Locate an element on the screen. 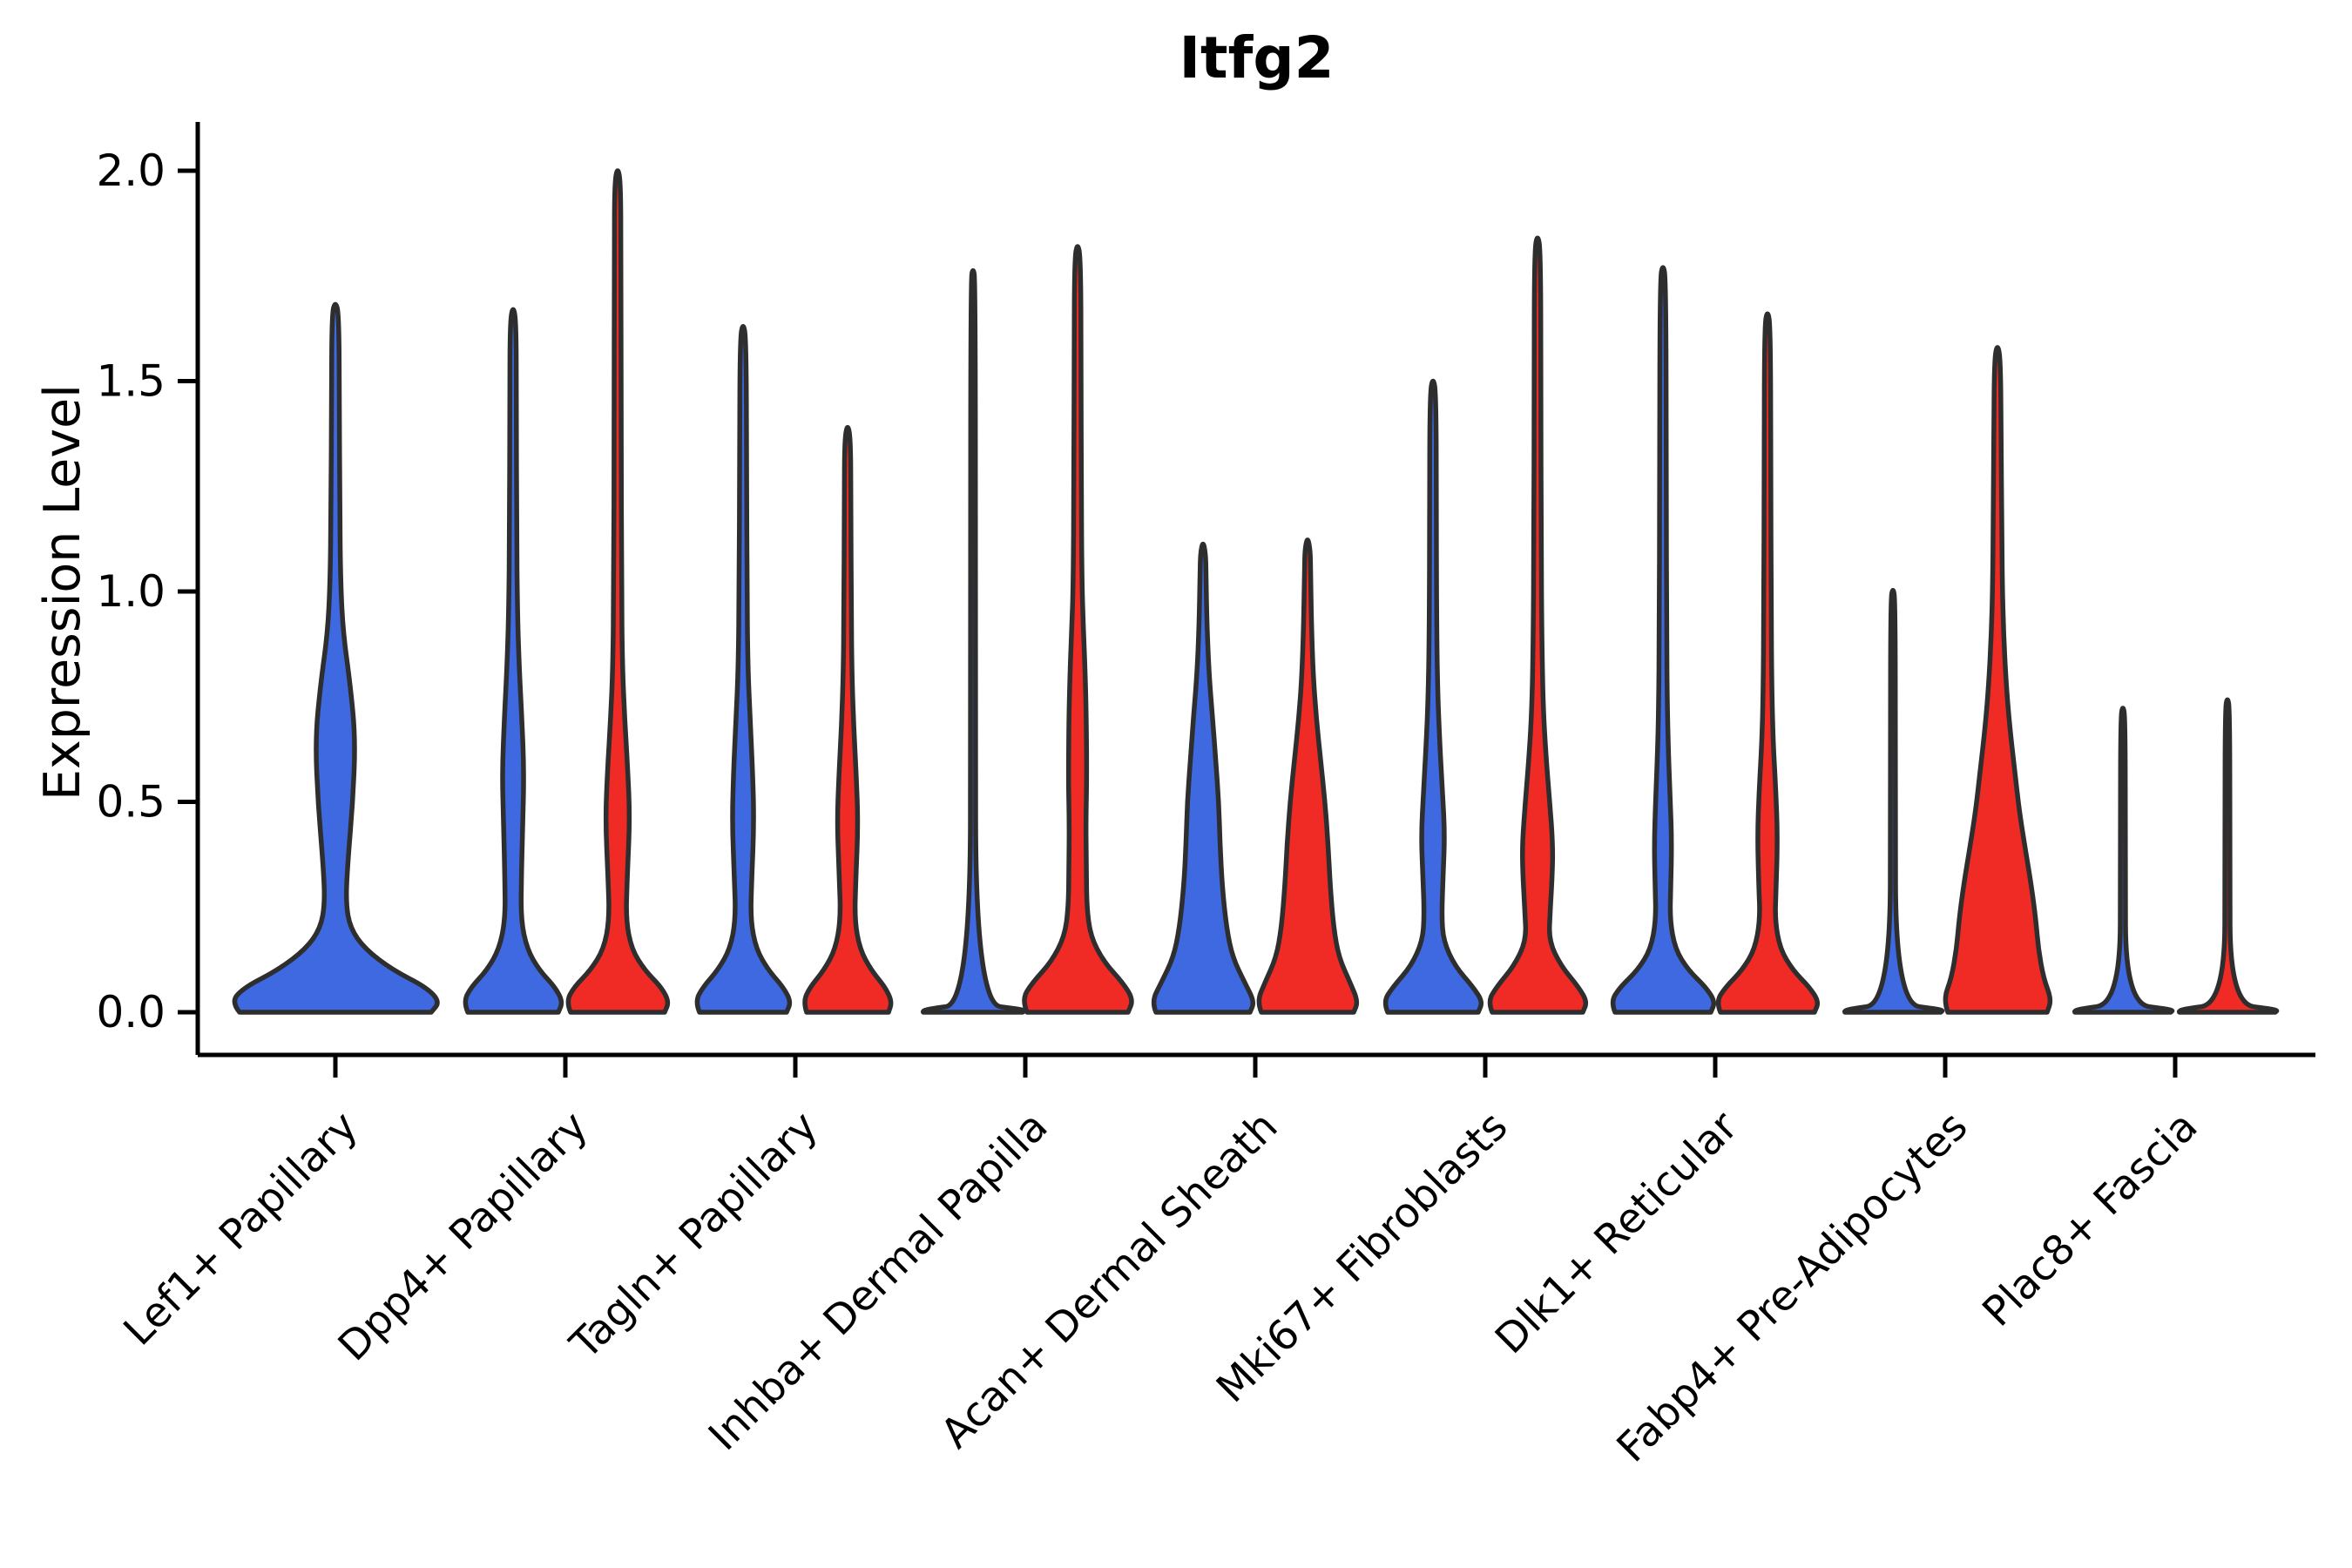 The height and width of the screenshot is (1568, 2352). violin-blue-dlk1-reticular is located at coordinates (1663, 640).